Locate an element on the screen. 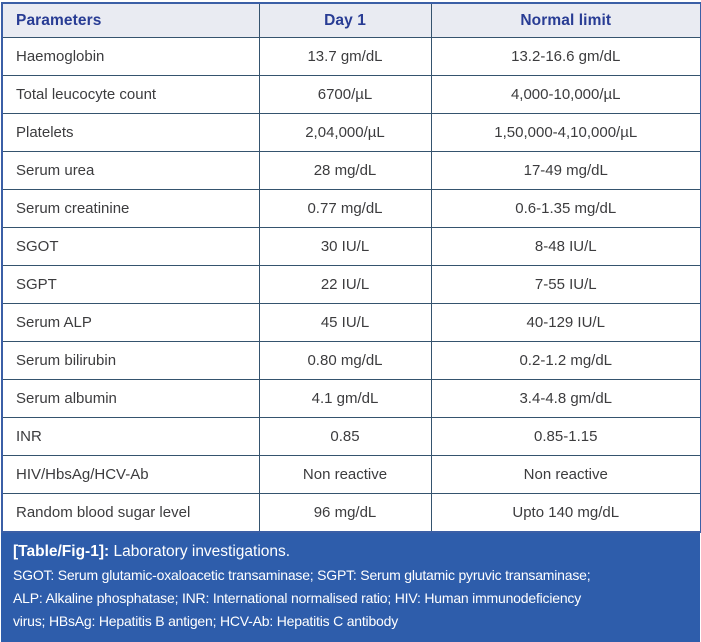  day1-value-cell: 30 IU/L is located at coordinates (345, 246).